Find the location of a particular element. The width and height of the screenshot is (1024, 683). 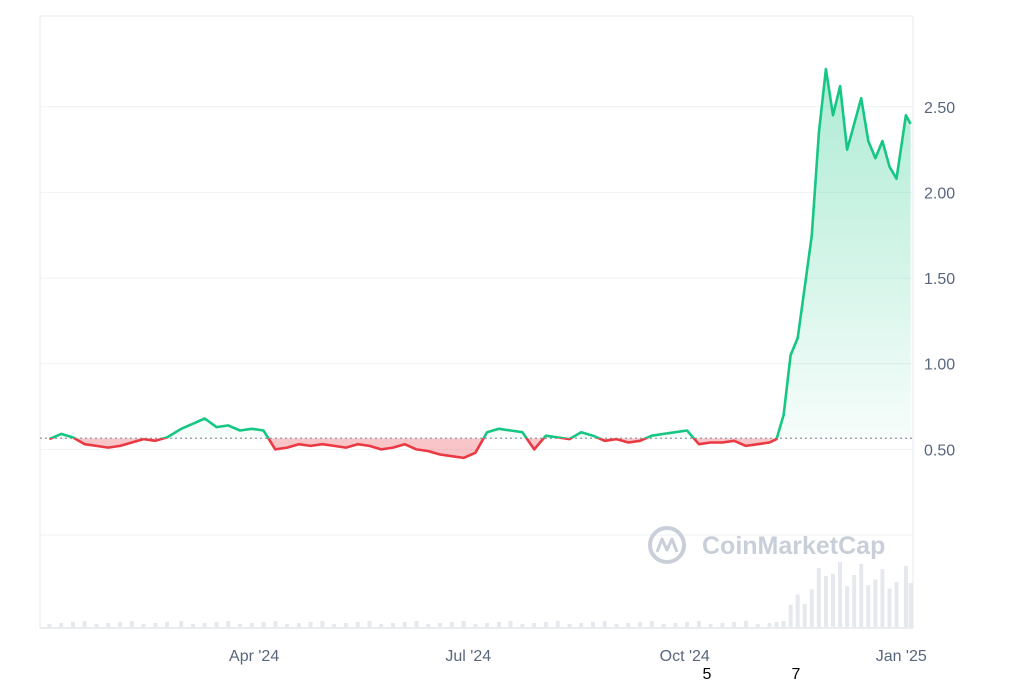

y-tick-label: 2.50 is located at coordinates (939, 108).